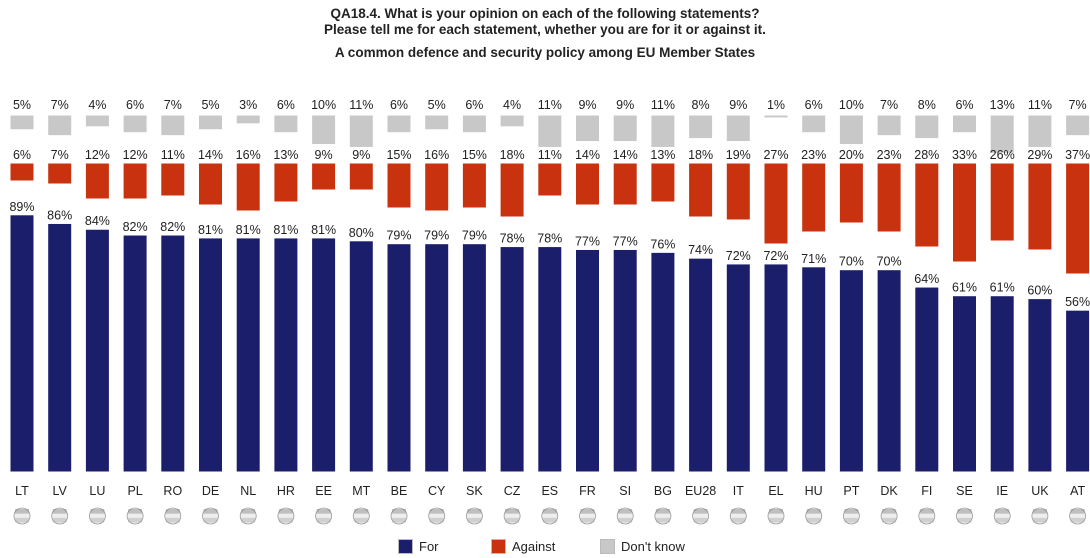  Describe the element at coordinates (436, 236) in the screenshot. I see `label-for: 79%` at that location.